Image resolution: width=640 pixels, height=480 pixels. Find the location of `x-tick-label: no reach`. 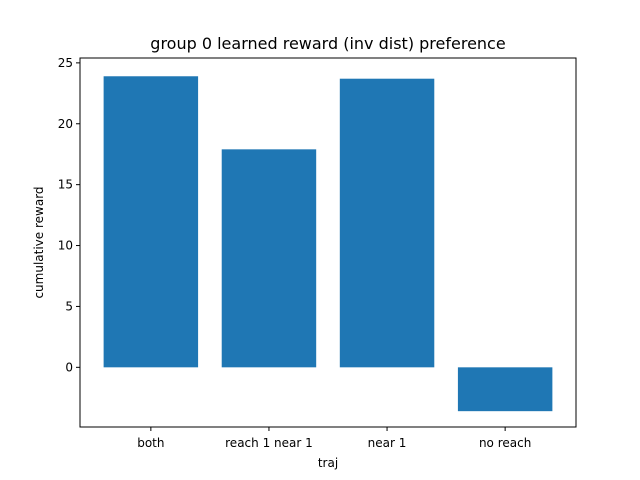

x-tick-label: no reach is located at coordinates (505, 443).